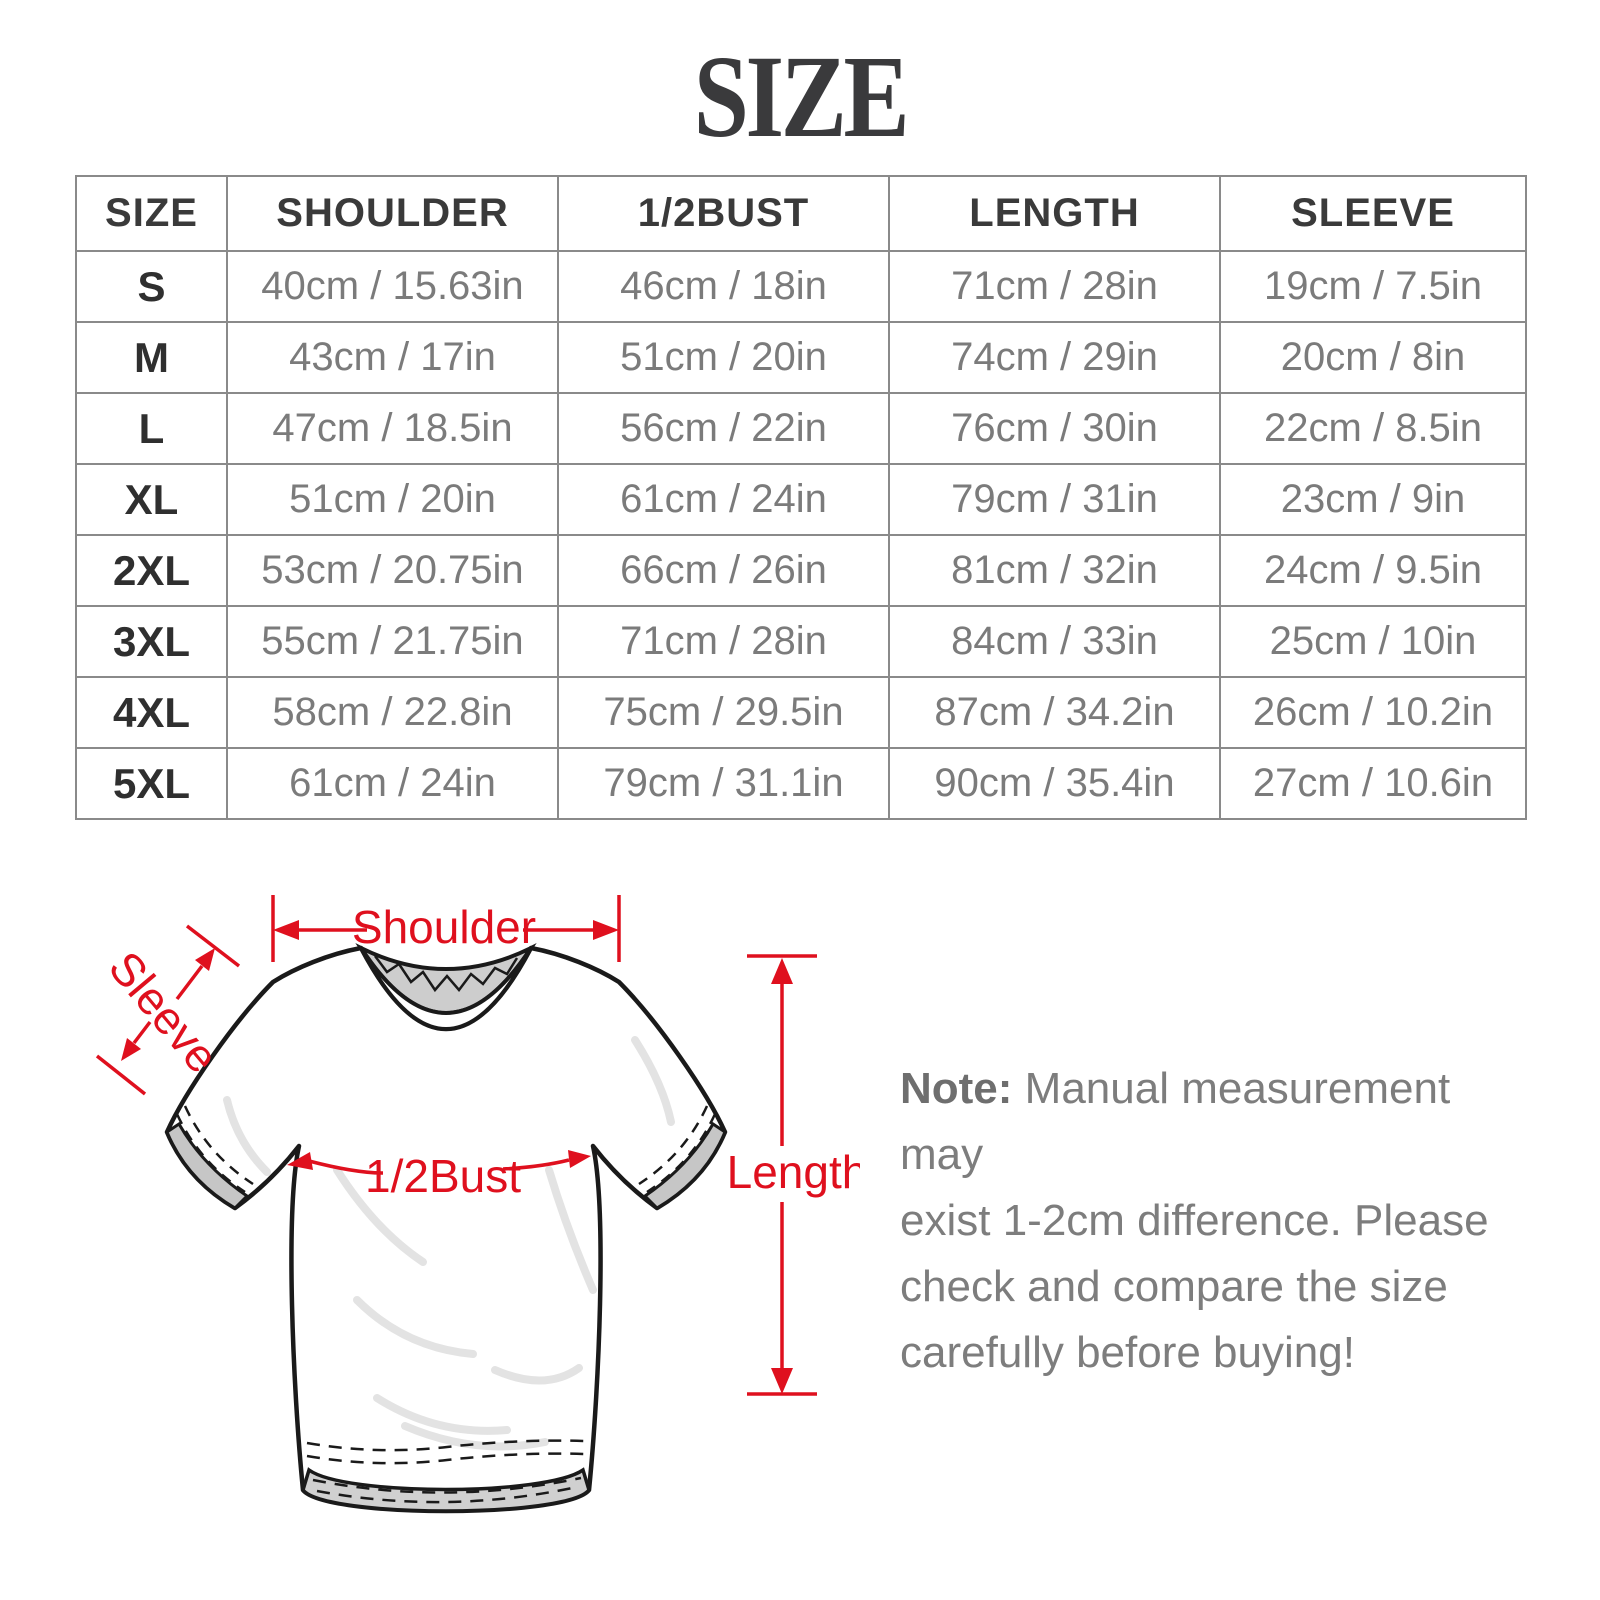  I want to click on shoulder-cell: 53cm / 20.75in, so click(392, 570).